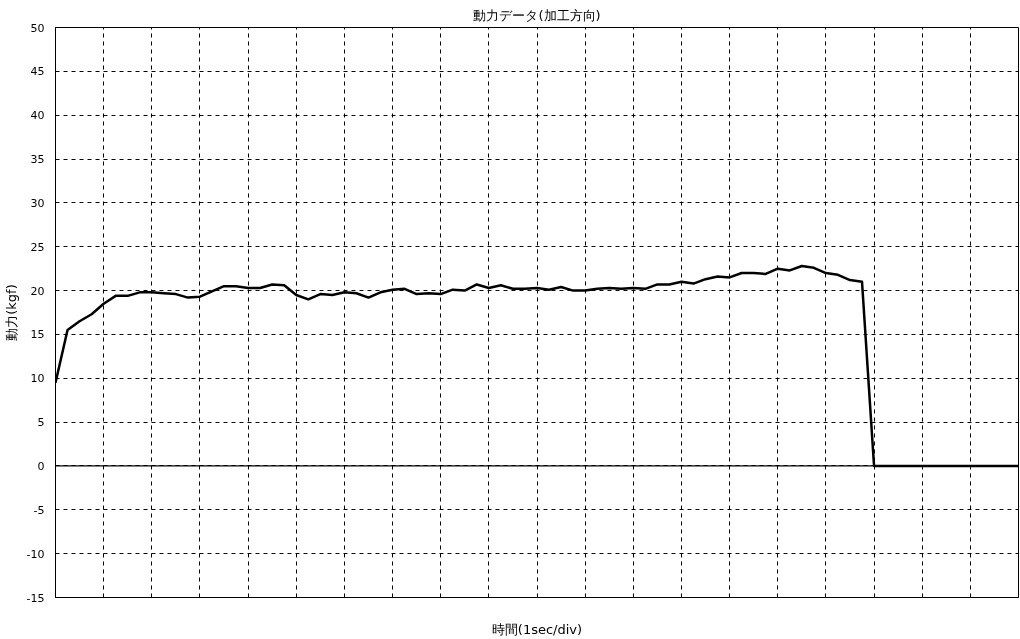 The height and width of the screenshot is (639, 1020). Describe the element at coordinates (39, 510) in the screenshot. I see `y-tick-label: -5` at that location.